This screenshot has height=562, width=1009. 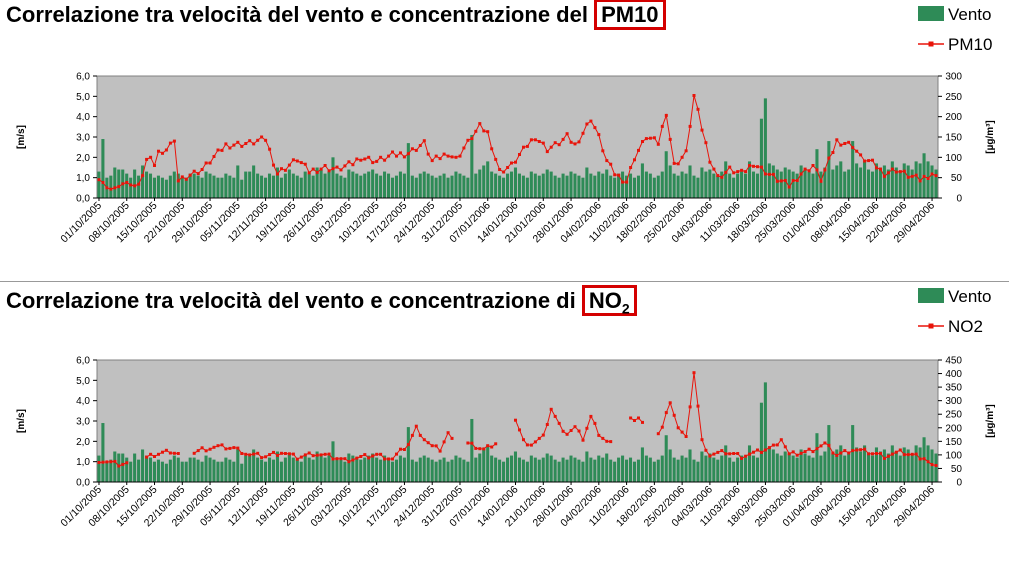 What do you see at coordinates (953, 415) in the screenshot?
I see `no2-right-tick-label: 250` at bounding box center [953, 415].